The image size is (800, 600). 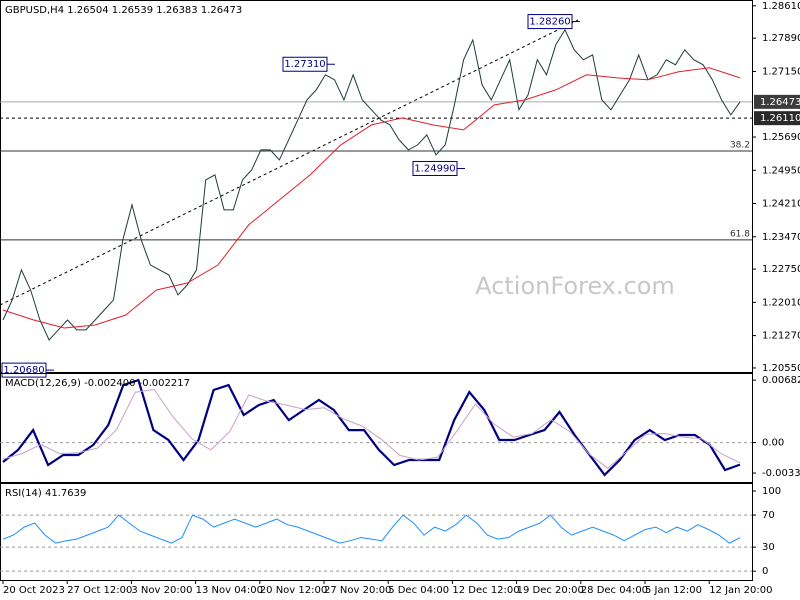 What do you see at coordinates (550, 590) in the screenshot?
I see `x-tick-label: 19 Dec 20:00` at bounding box center [550, 590].